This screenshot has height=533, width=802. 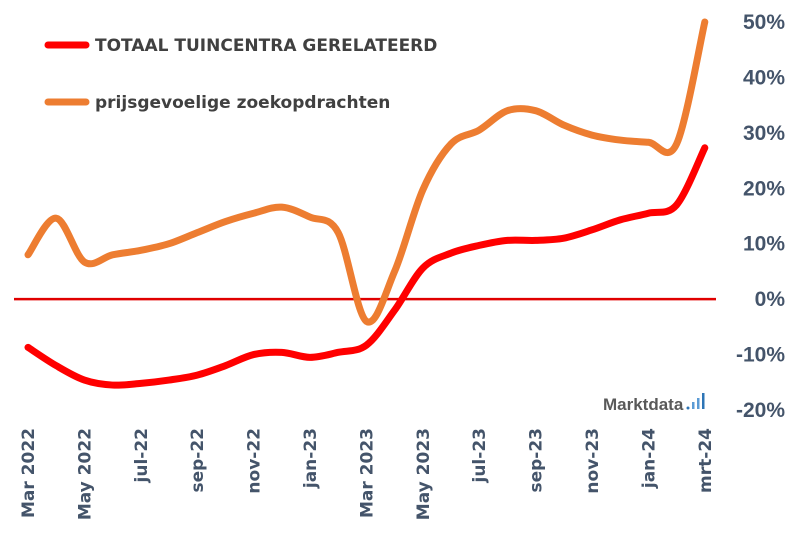 What do you see at coordinates (764, 188) in the screenshot?
I see `y-tick-label: 20%` at bounding box center [764, 188].